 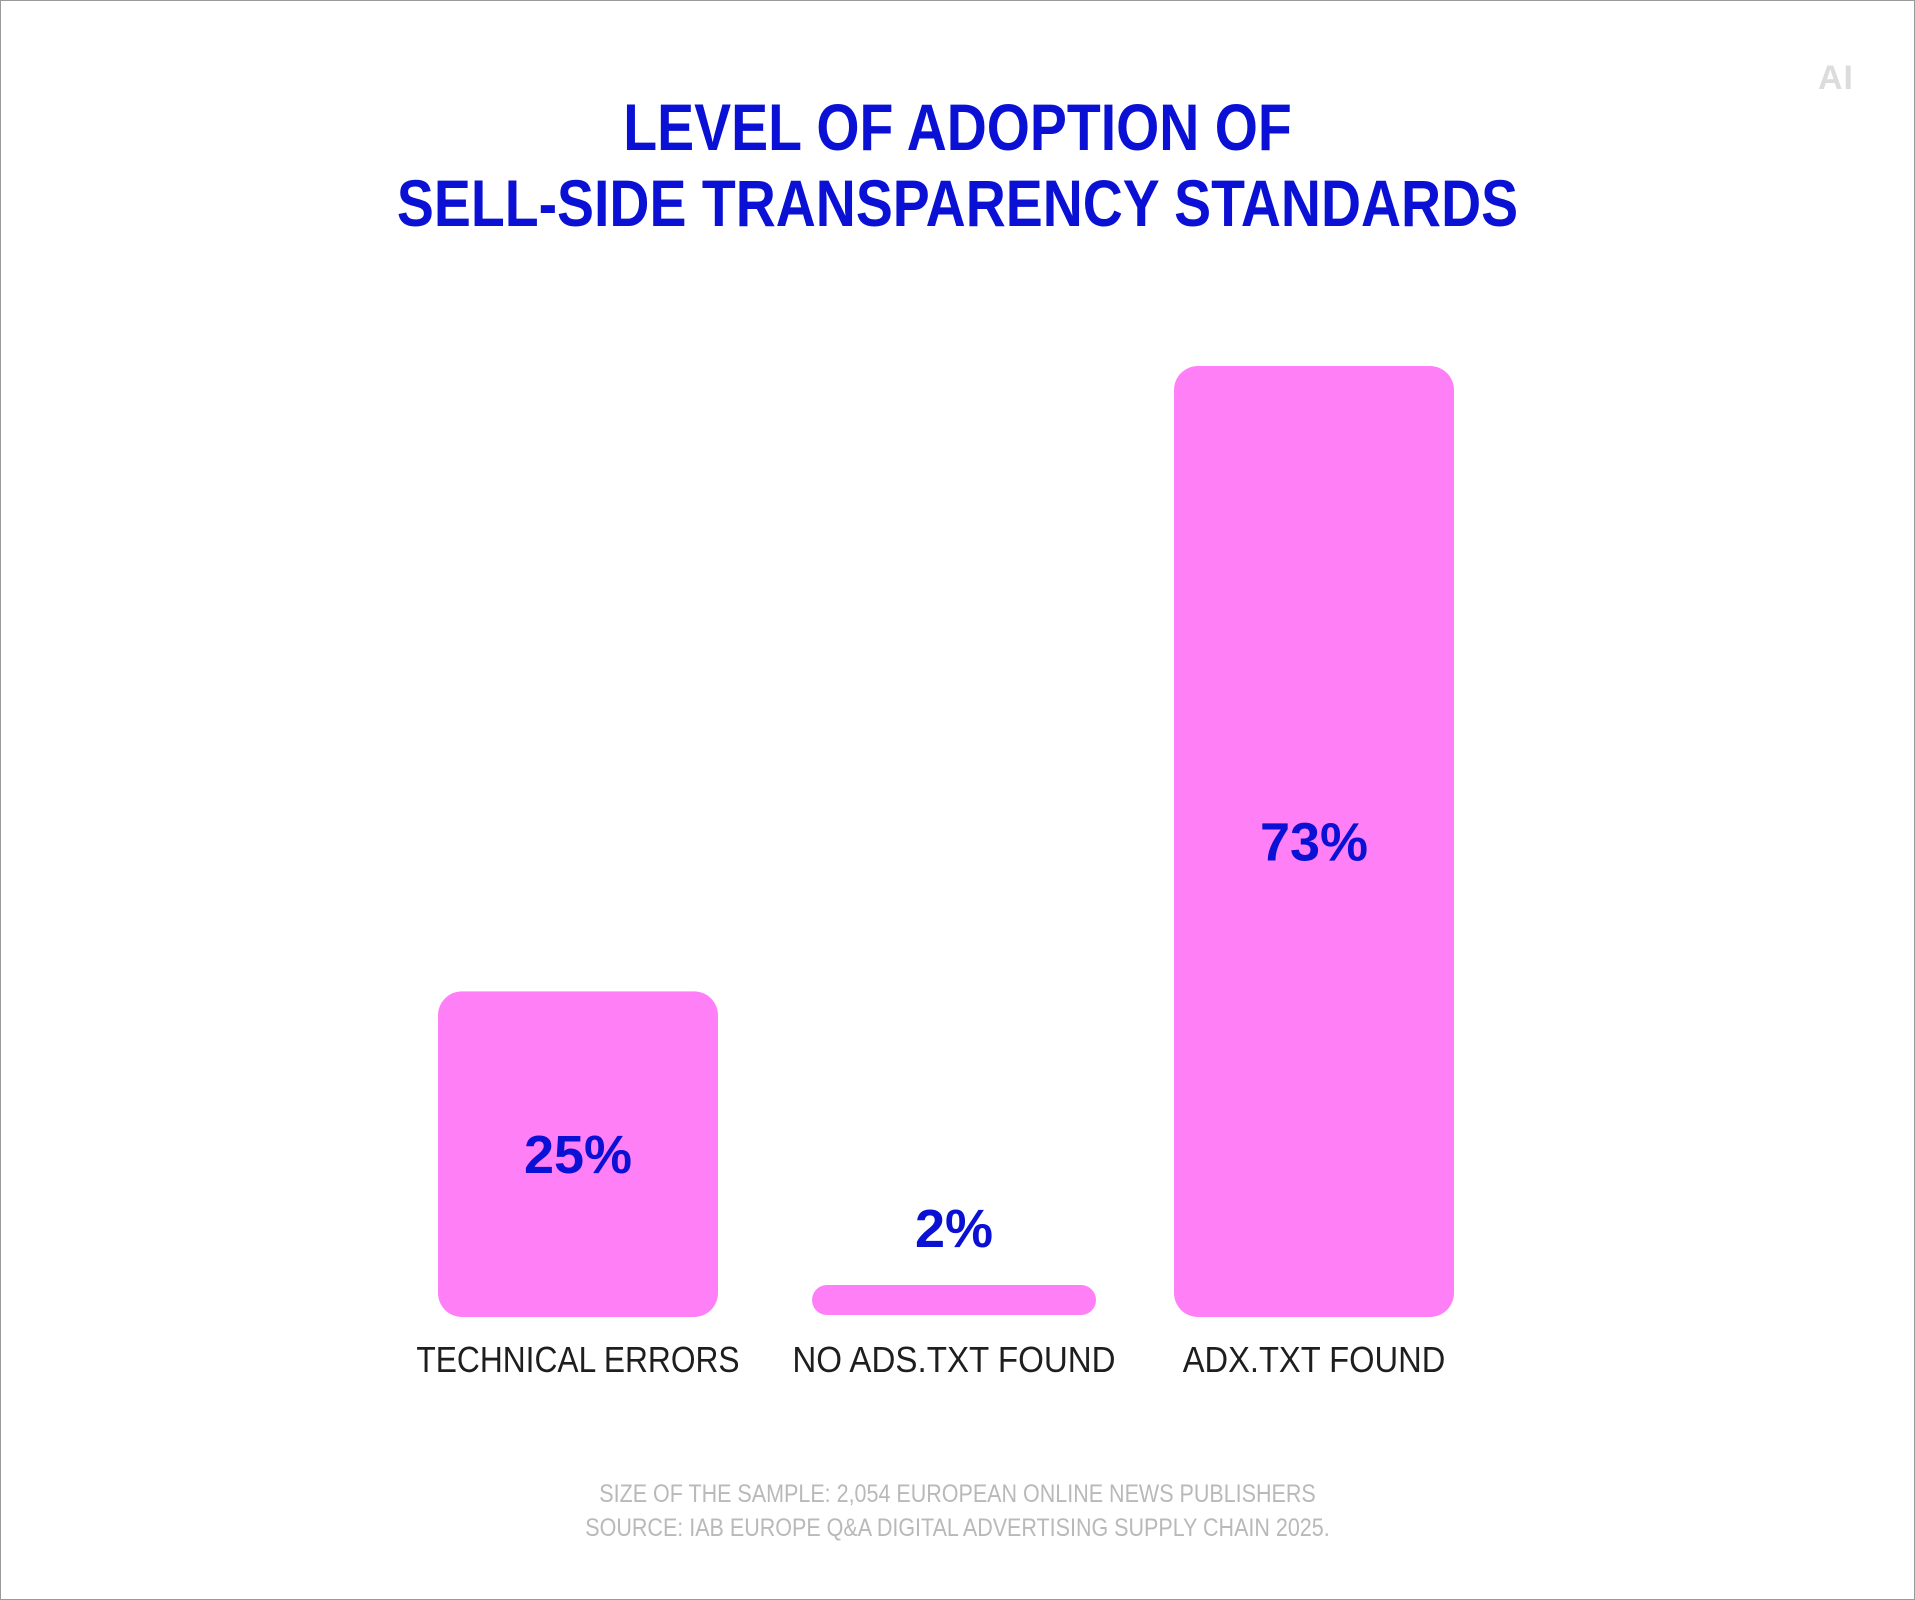 What do you see at coordinates (954, 1300) in the screenshot?
I see `bar-no-ads-txt-found` at bounding box center [954, 1300].